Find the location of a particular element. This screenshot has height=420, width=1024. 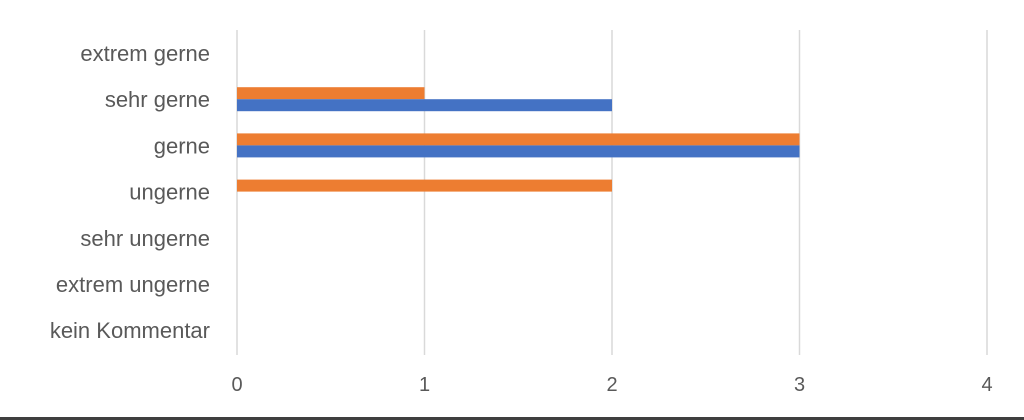

category-label: sehr gerne is located at coordinates (157, 99).